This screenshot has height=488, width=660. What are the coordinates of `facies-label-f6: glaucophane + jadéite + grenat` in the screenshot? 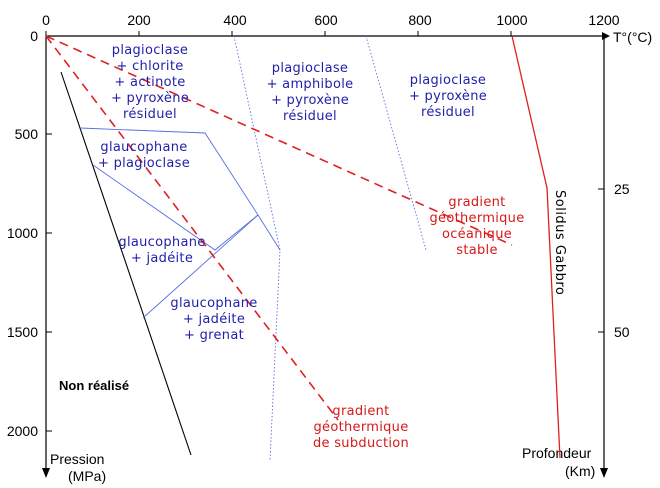 It's located at (213, 319).